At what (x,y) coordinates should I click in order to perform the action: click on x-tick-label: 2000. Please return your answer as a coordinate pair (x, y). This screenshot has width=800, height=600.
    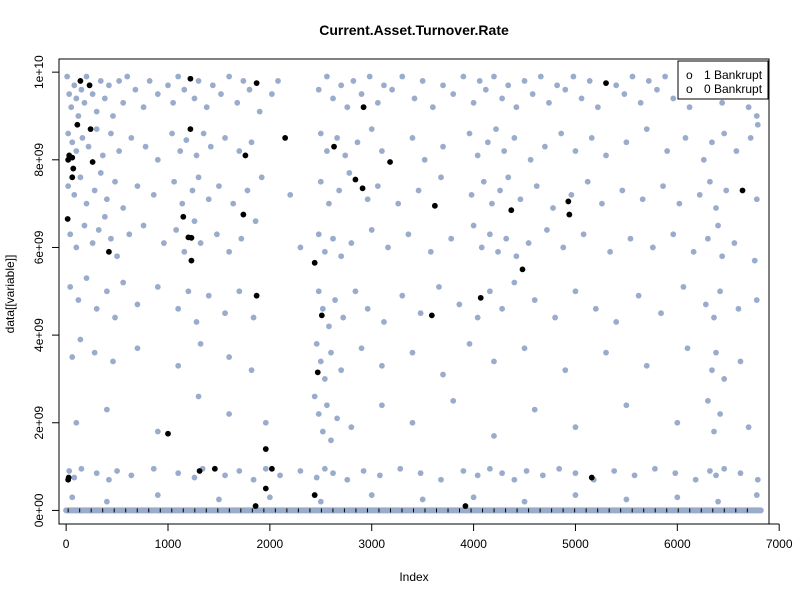
    Looking at the image, I should click on (270, 544).